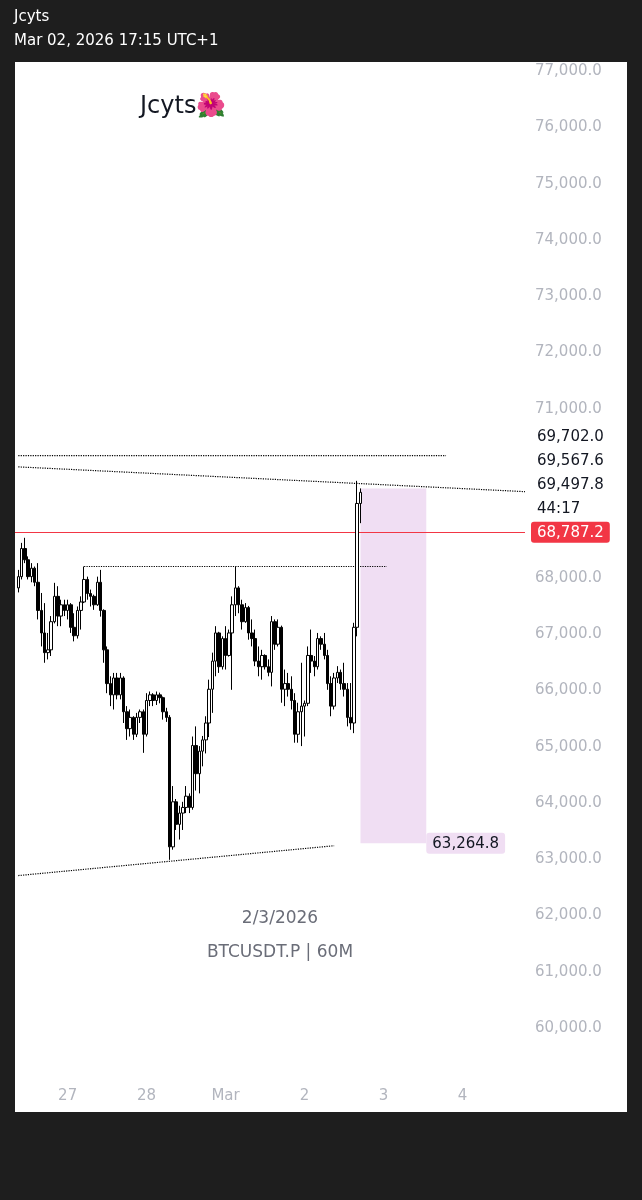 This screenshot has height=1200, width=642. I want to click on y-tick-label: 75,000.0, so click(568, 182).